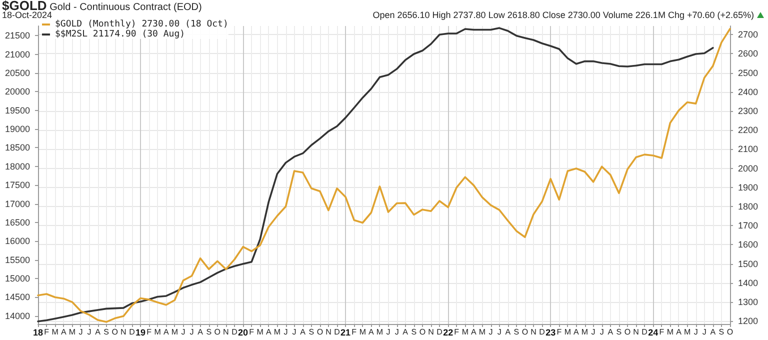 Image resolution: width=768 pixels, height=340 pixels. What do you see at coordinates (38, 333) in the screenshot?
I see `x-tick-label: 18` at bounding box center [38, 333].